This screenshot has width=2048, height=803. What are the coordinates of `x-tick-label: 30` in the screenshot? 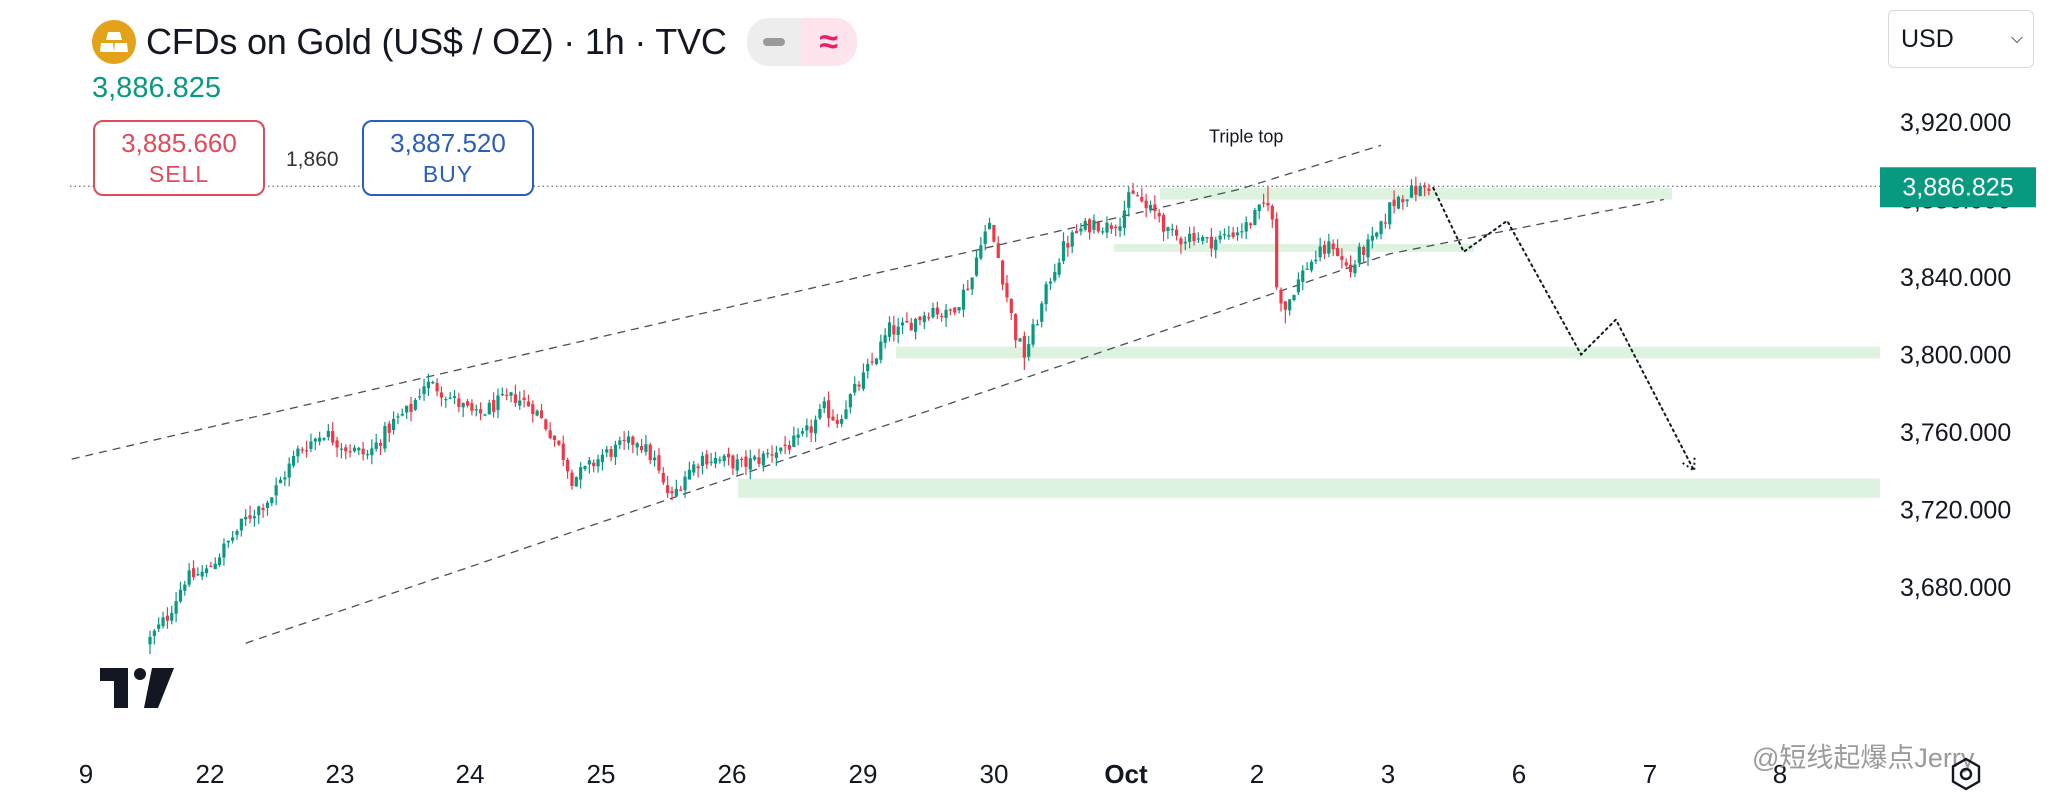 It's located at (994, 774).